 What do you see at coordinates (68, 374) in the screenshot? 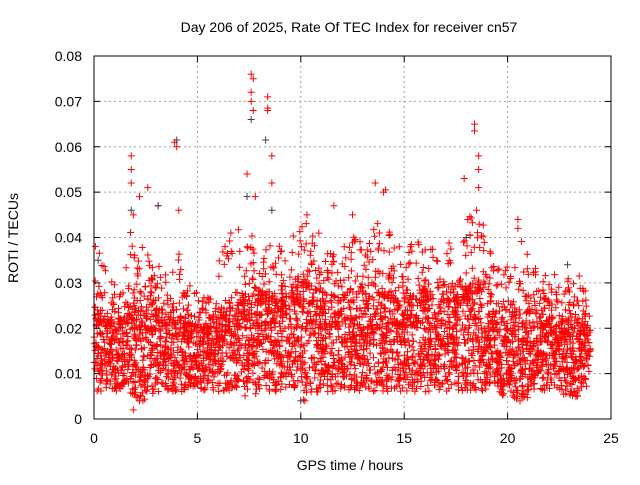
I see `y-tick-label: 0.01` at bounding box center [68, 374].